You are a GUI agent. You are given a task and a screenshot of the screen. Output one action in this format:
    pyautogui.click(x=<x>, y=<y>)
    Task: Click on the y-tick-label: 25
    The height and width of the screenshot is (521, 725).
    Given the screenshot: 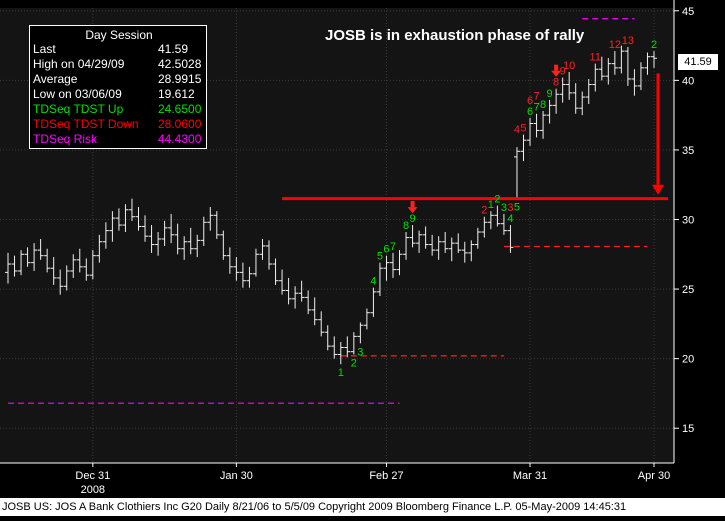 What is the action you would take?
    pyautogui.click(x=688, y=290)
    